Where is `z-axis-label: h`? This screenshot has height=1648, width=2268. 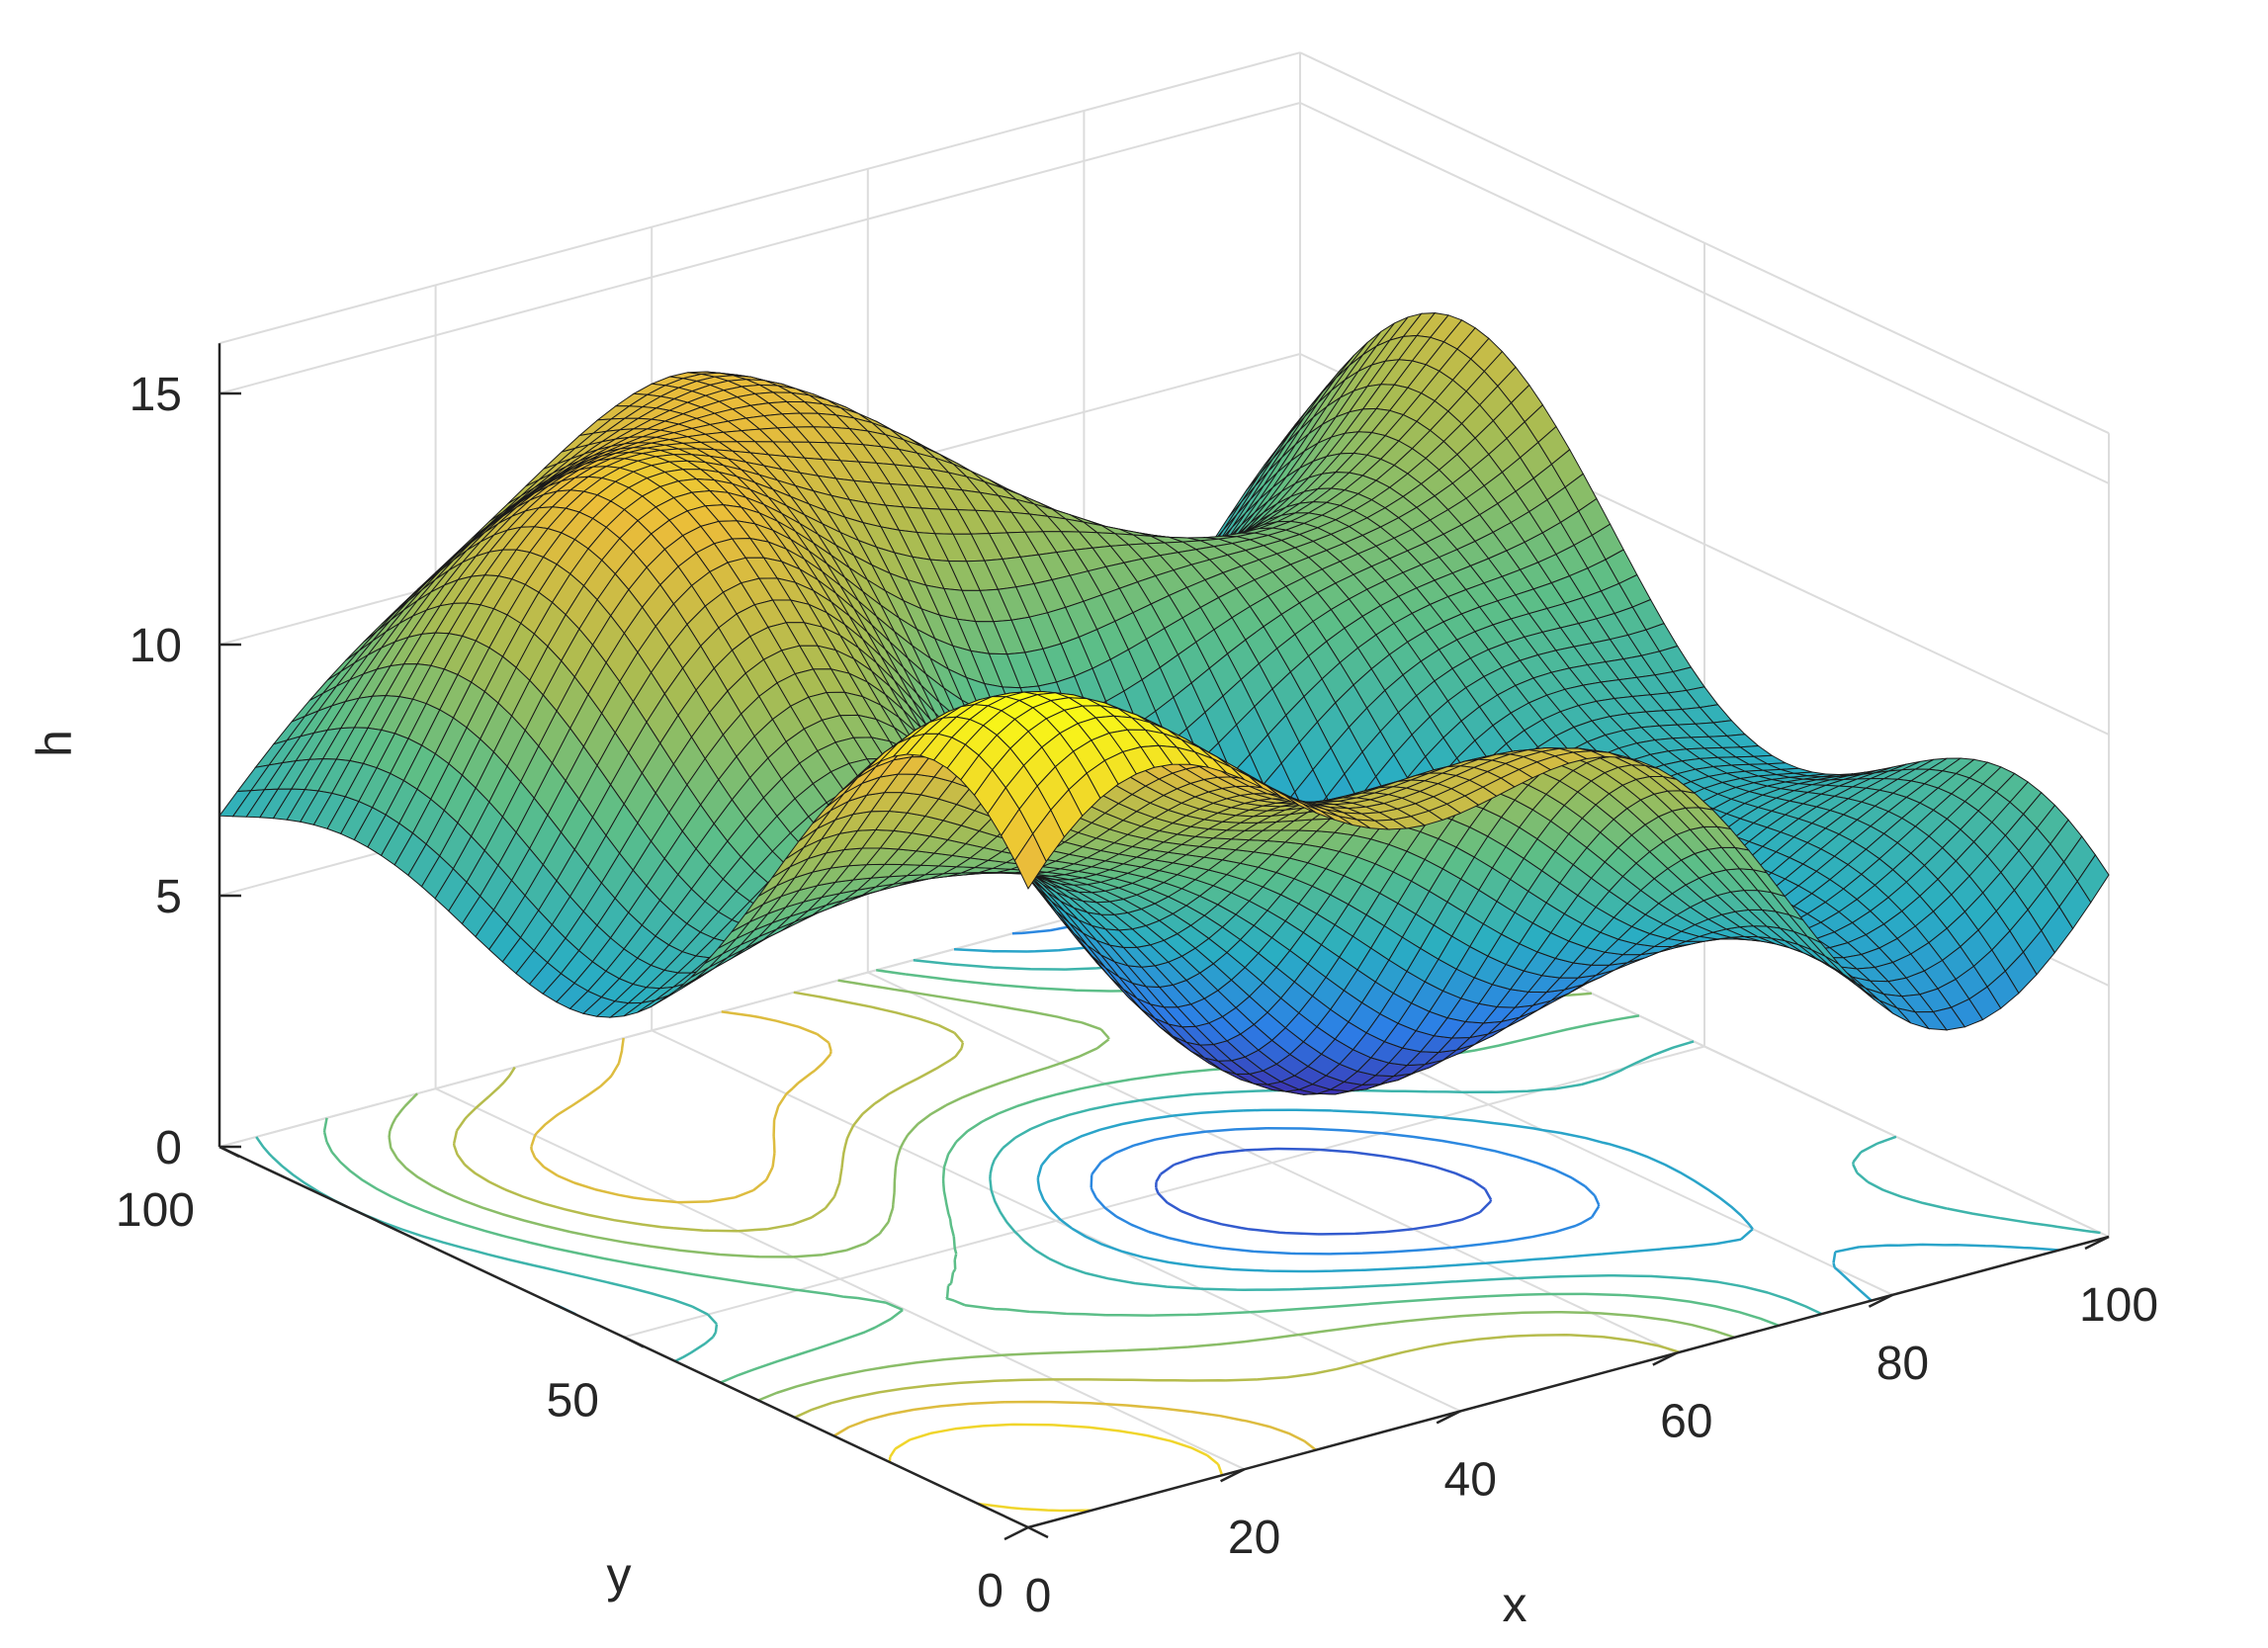 z-axis-label: h is located at coordinates (55, 743).